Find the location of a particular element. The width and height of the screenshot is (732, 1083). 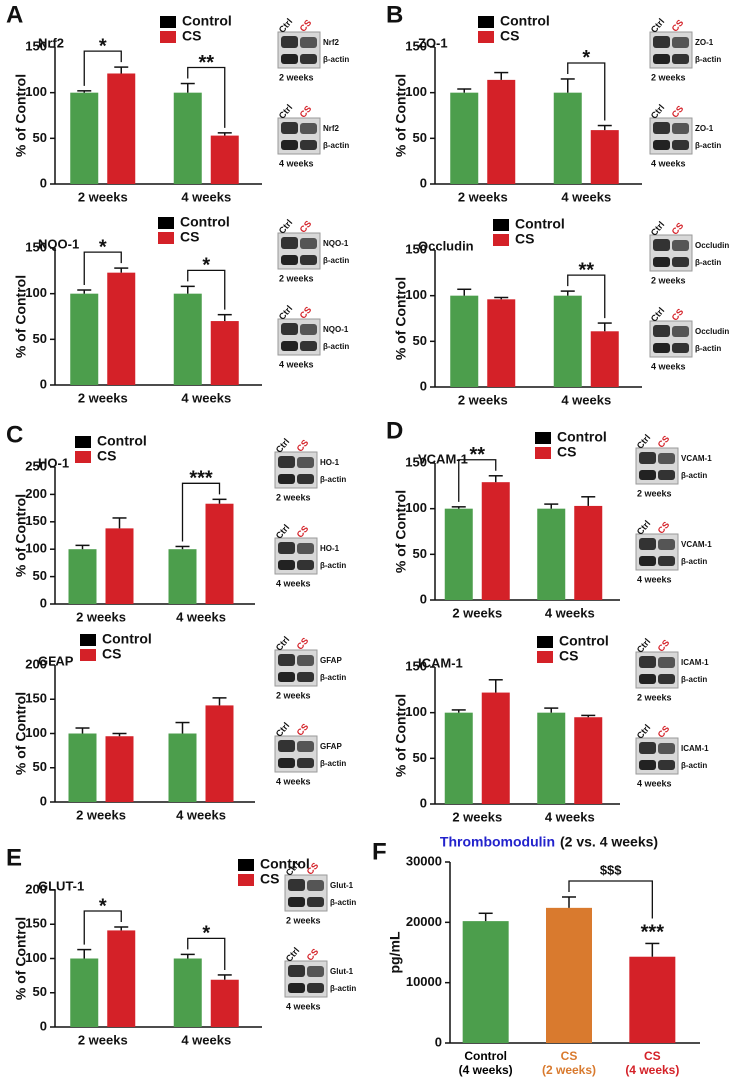

blot-protein-label: ZO-1 is located at coordinates (704, 42).